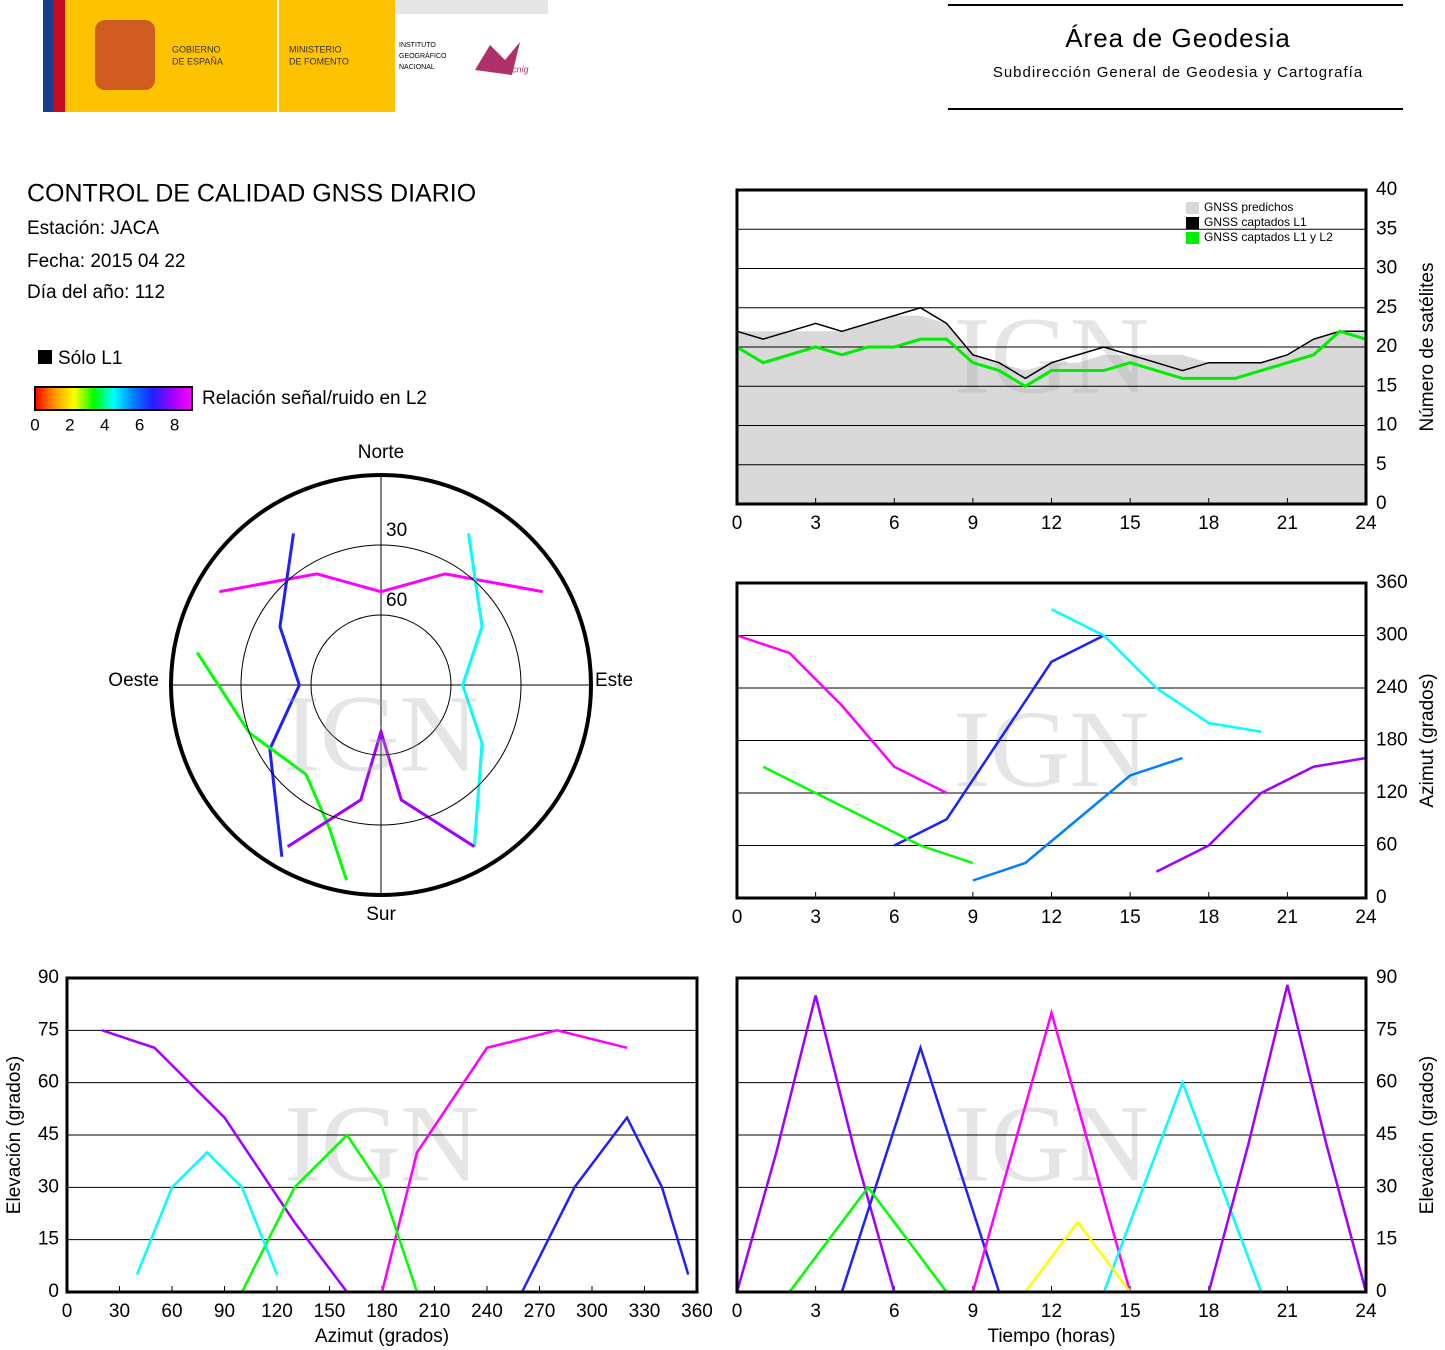  What do you see at coordinates (1386, 307) in the screenshot?
I see `y-tick-label: 25` at bounding box center [1386, 307].